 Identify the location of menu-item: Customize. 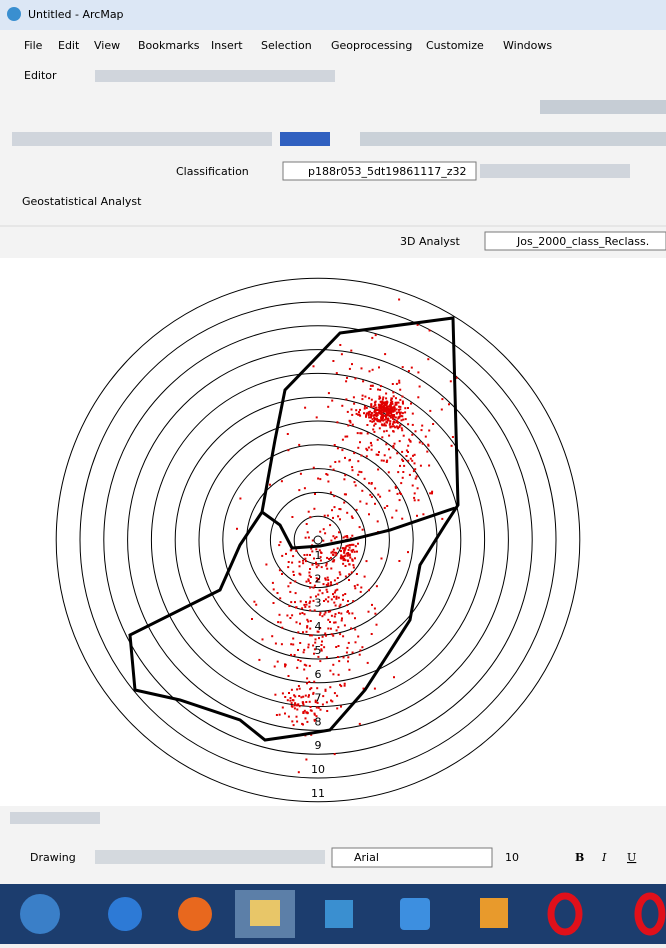
(455, 45).